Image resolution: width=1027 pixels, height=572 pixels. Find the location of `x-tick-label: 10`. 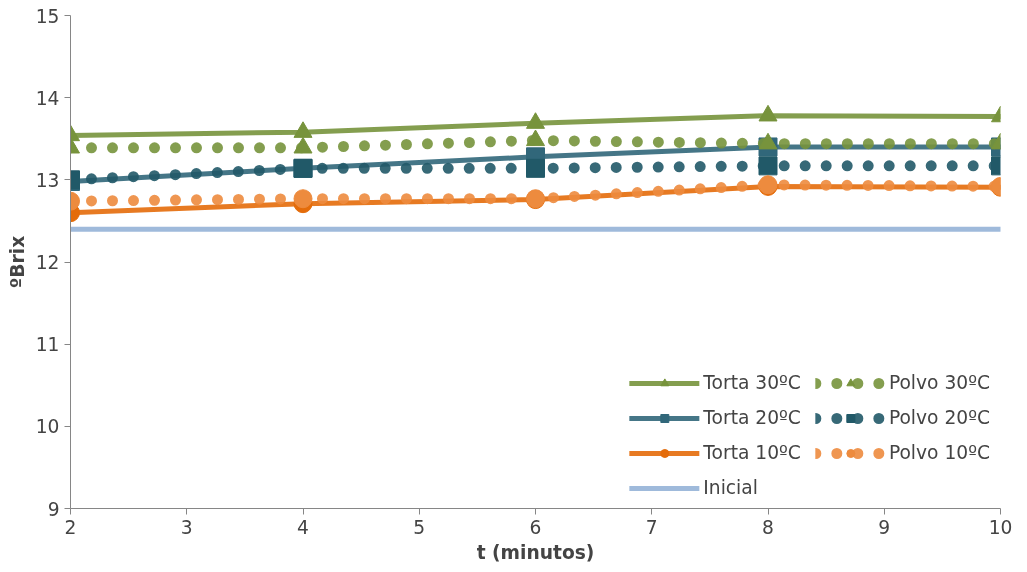

x-tick-label: 10 is located at coordinates (1000, 527).